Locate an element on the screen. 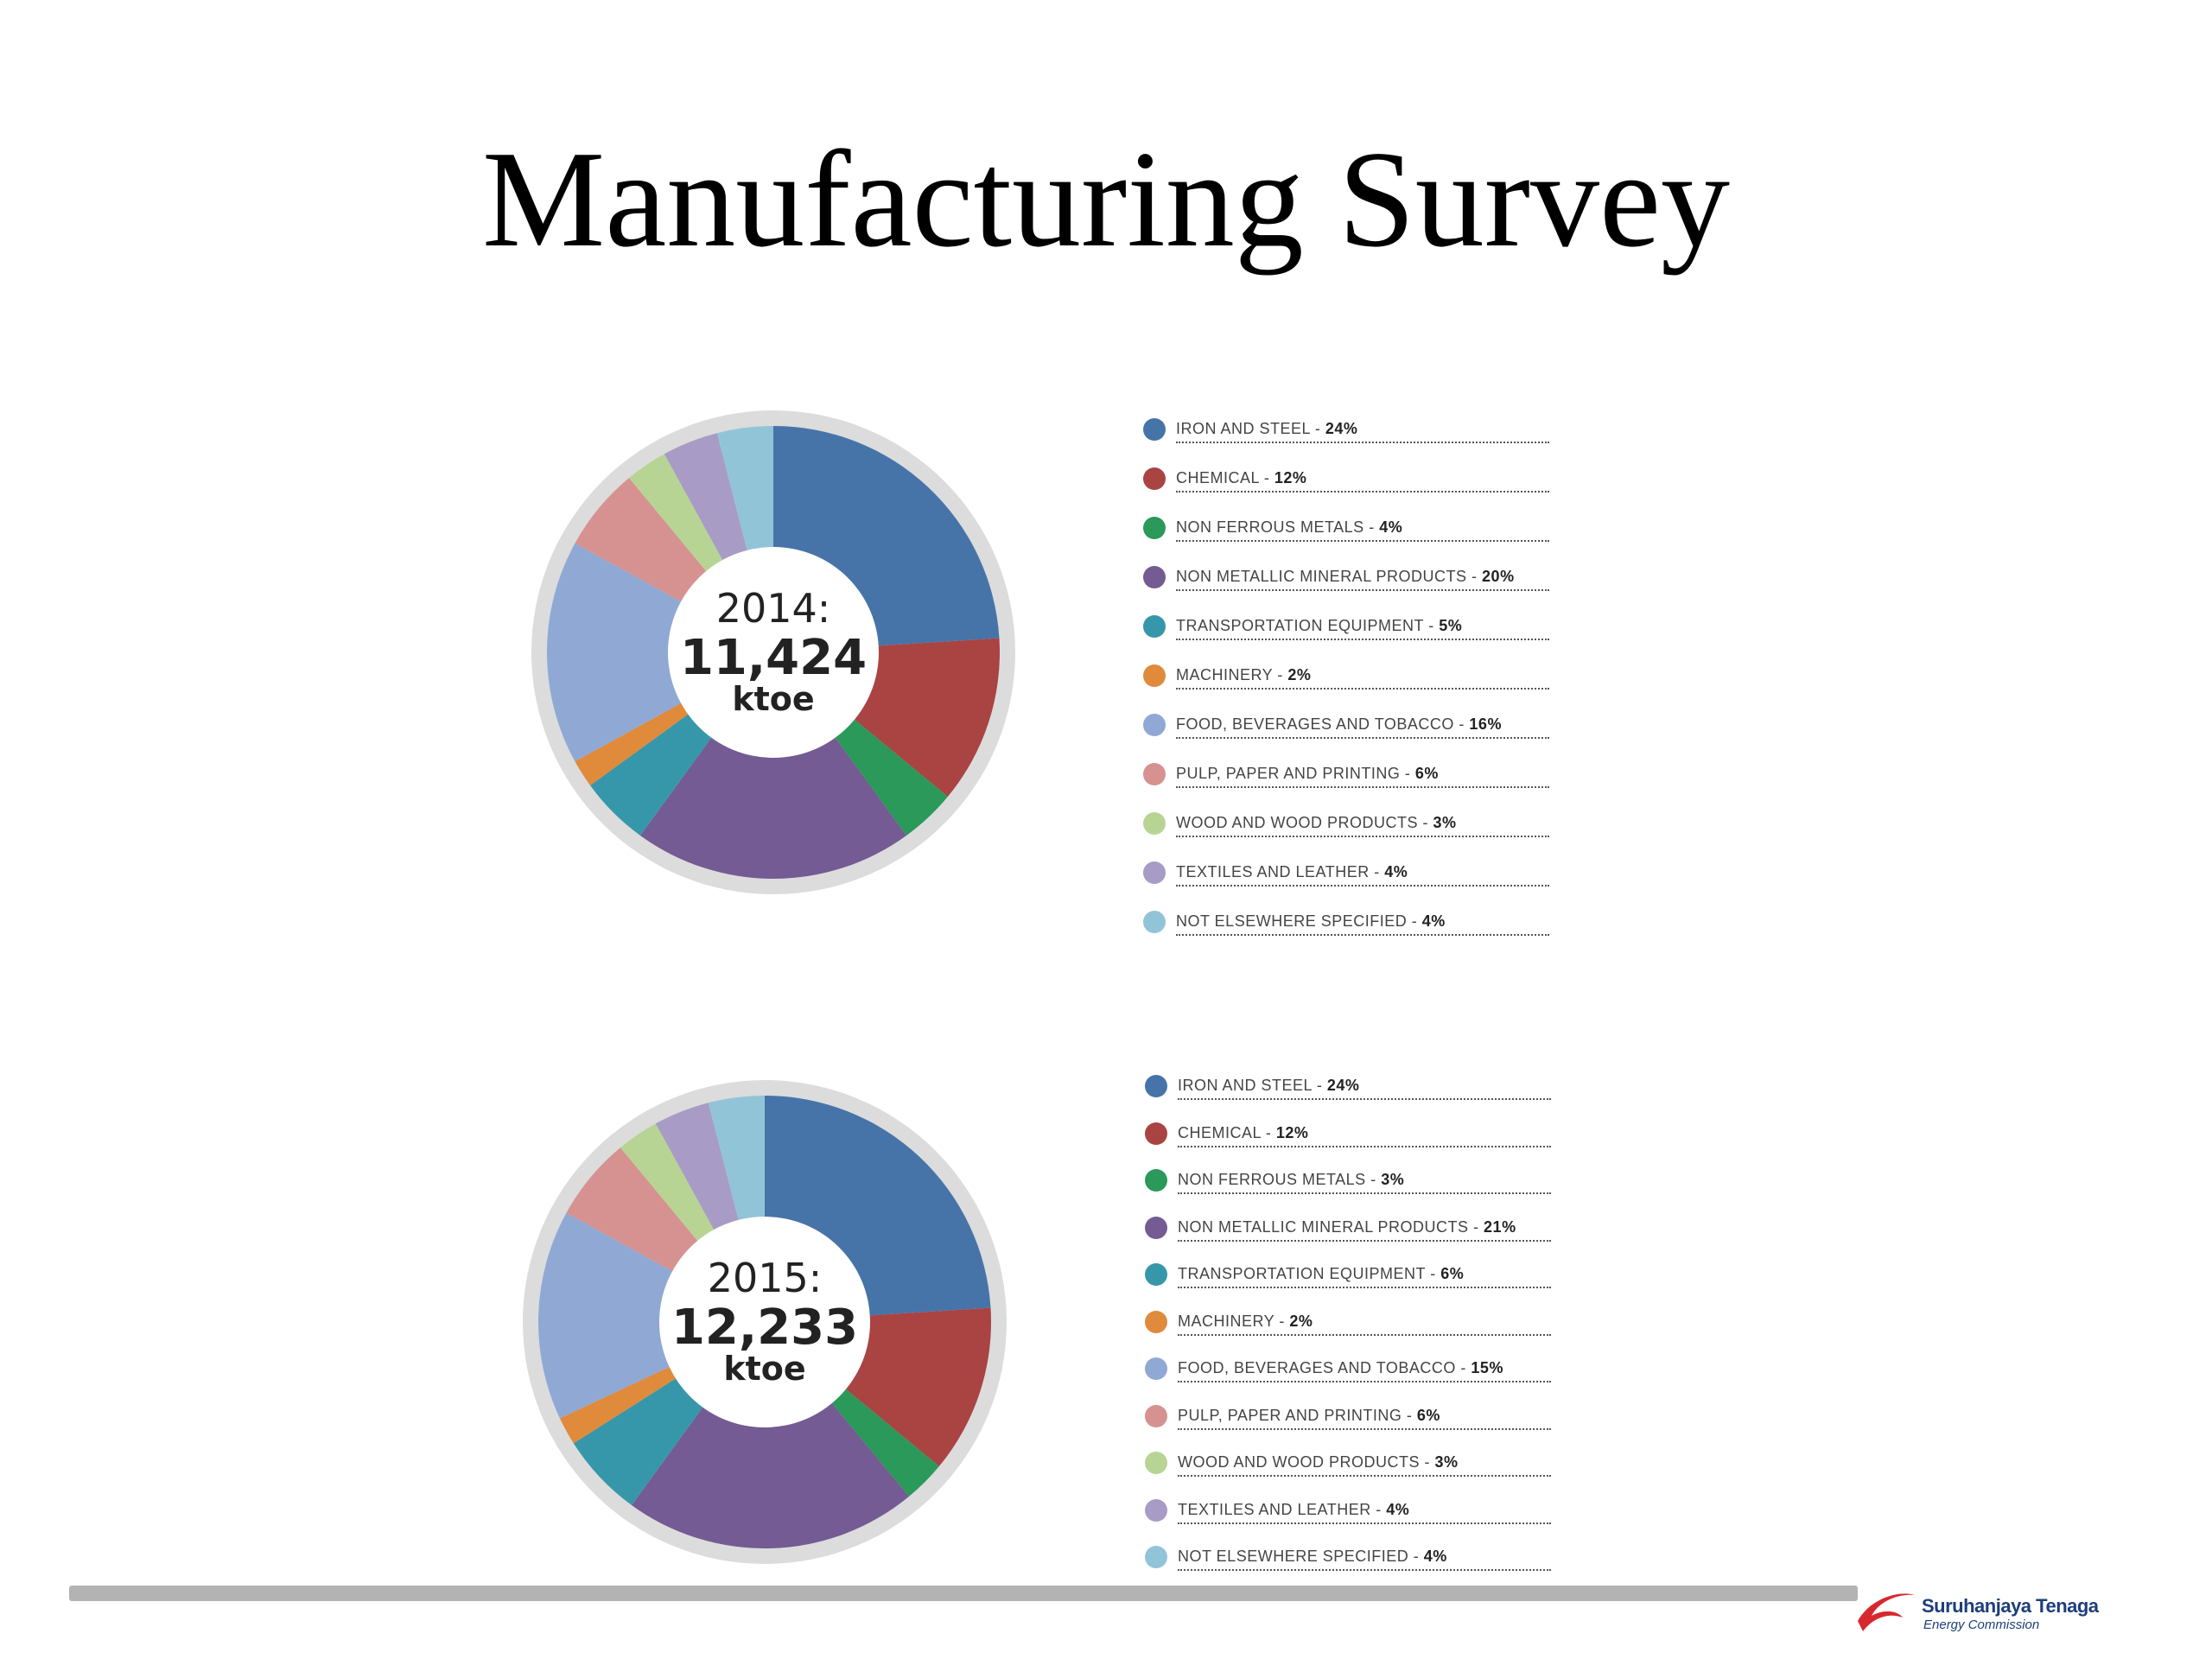  legend-entry: TRANSPORTATION EQUIPMENT - 5% is located at coordinates (1346, 636).